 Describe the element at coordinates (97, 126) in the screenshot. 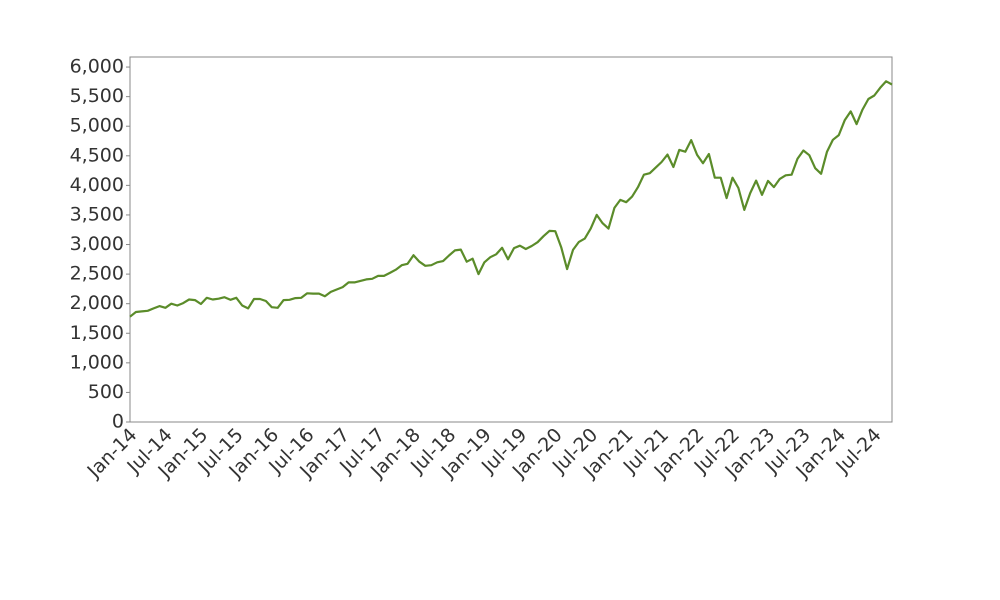

I see `y-tick-label: 5,000` at that location.